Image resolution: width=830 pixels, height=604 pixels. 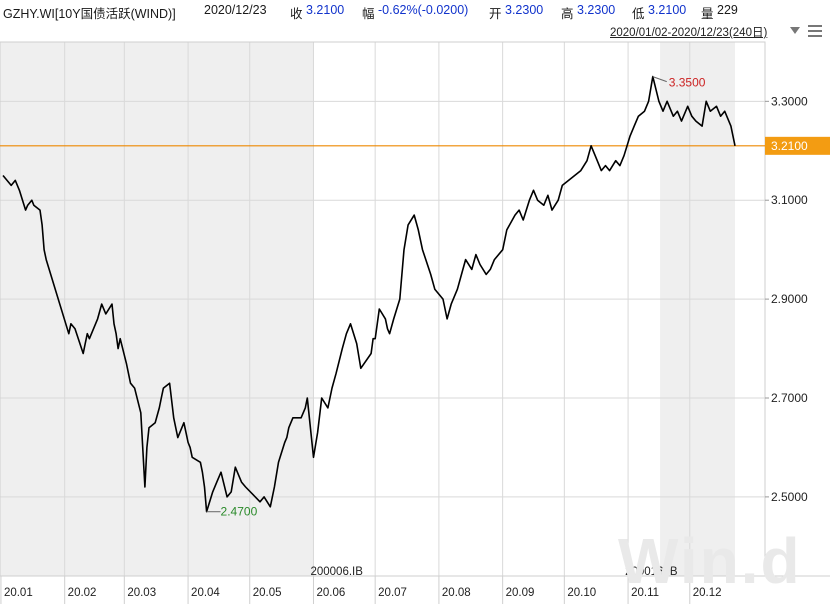 What do you see at coordinates (567, 14) in the screenshot?
I see `high-label: 高` at bounding box center [567, 14].